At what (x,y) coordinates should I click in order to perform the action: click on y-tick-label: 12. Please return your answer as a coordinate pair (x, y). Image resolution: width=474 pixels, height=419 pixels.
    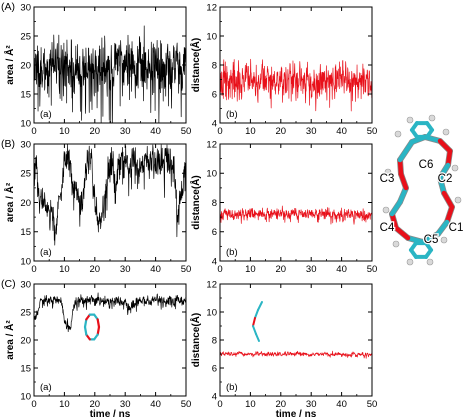
    Looking at the image, I should click on (211, 284).